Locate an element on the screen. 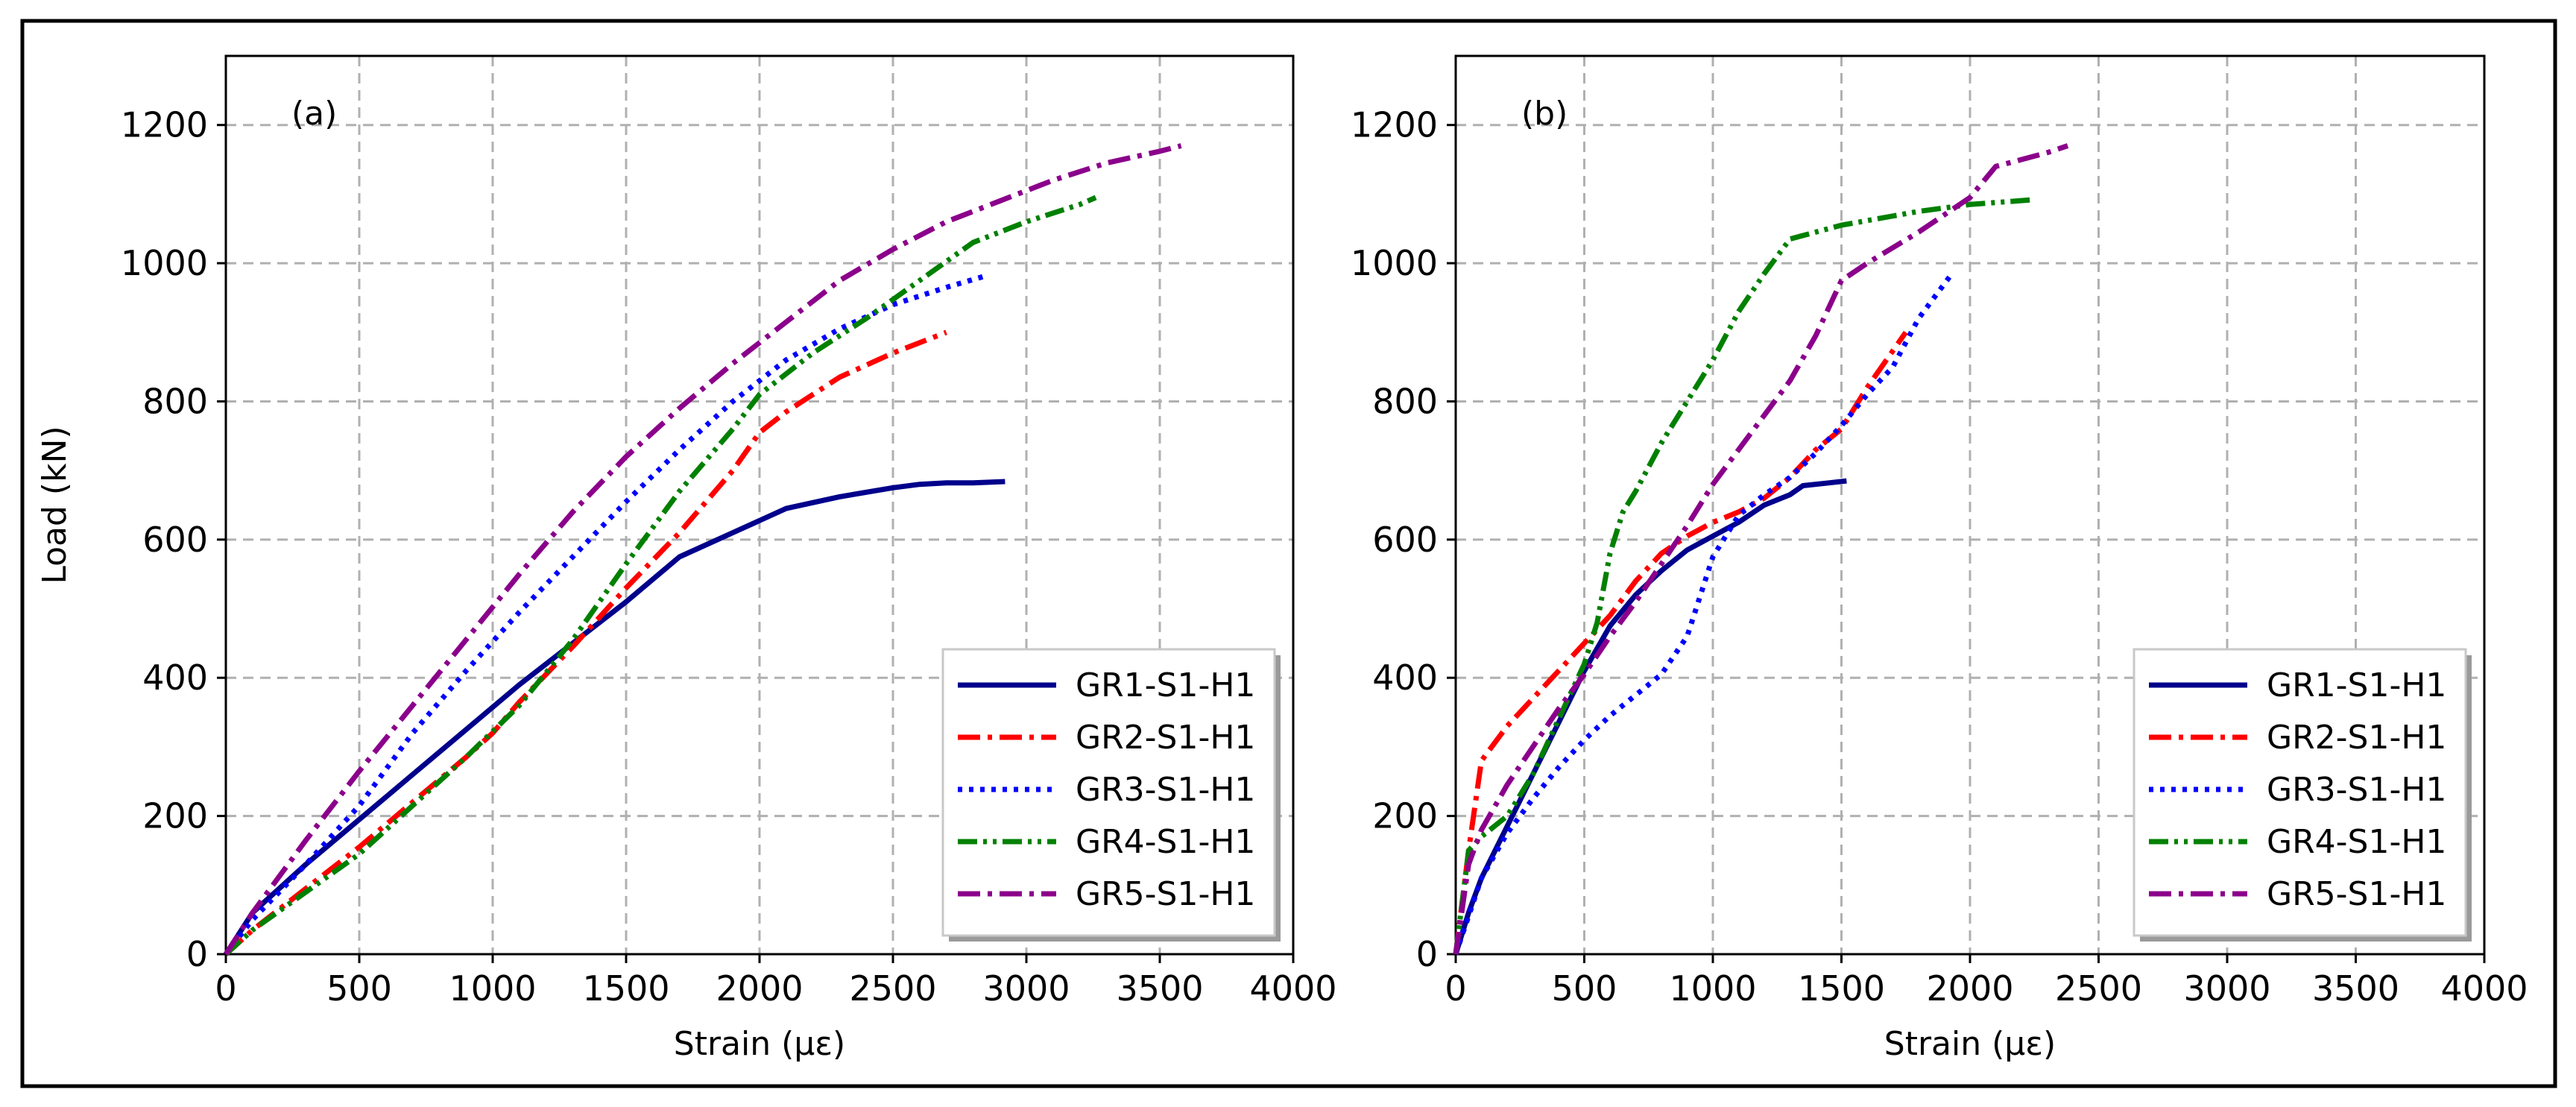 This screenshot has height=1107, width=2576. panel-b-x-axis-label: Strain (με) is located at coordinates (1970, 1044).